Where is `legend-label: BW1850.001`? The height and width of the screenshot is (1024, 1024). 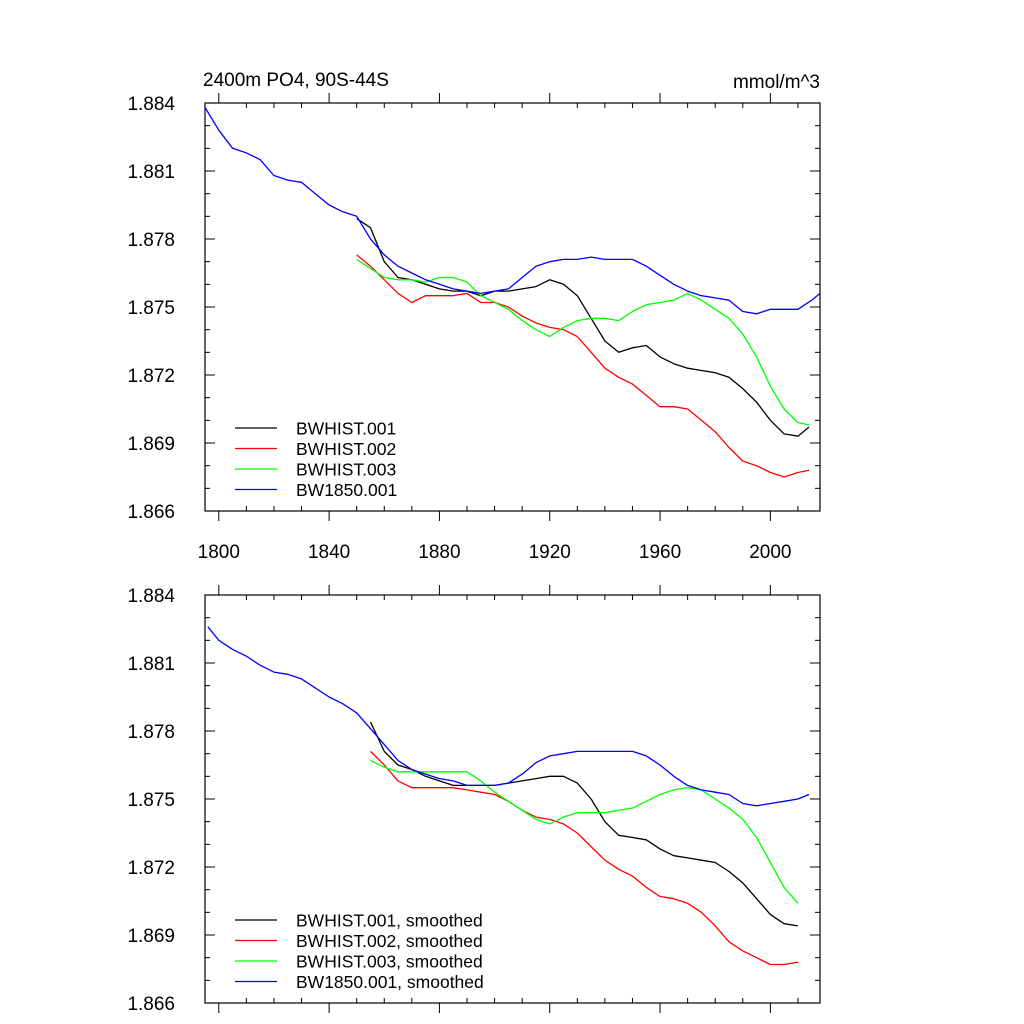 legend-label: BW1850.001 is located at coordinates (346, 490).